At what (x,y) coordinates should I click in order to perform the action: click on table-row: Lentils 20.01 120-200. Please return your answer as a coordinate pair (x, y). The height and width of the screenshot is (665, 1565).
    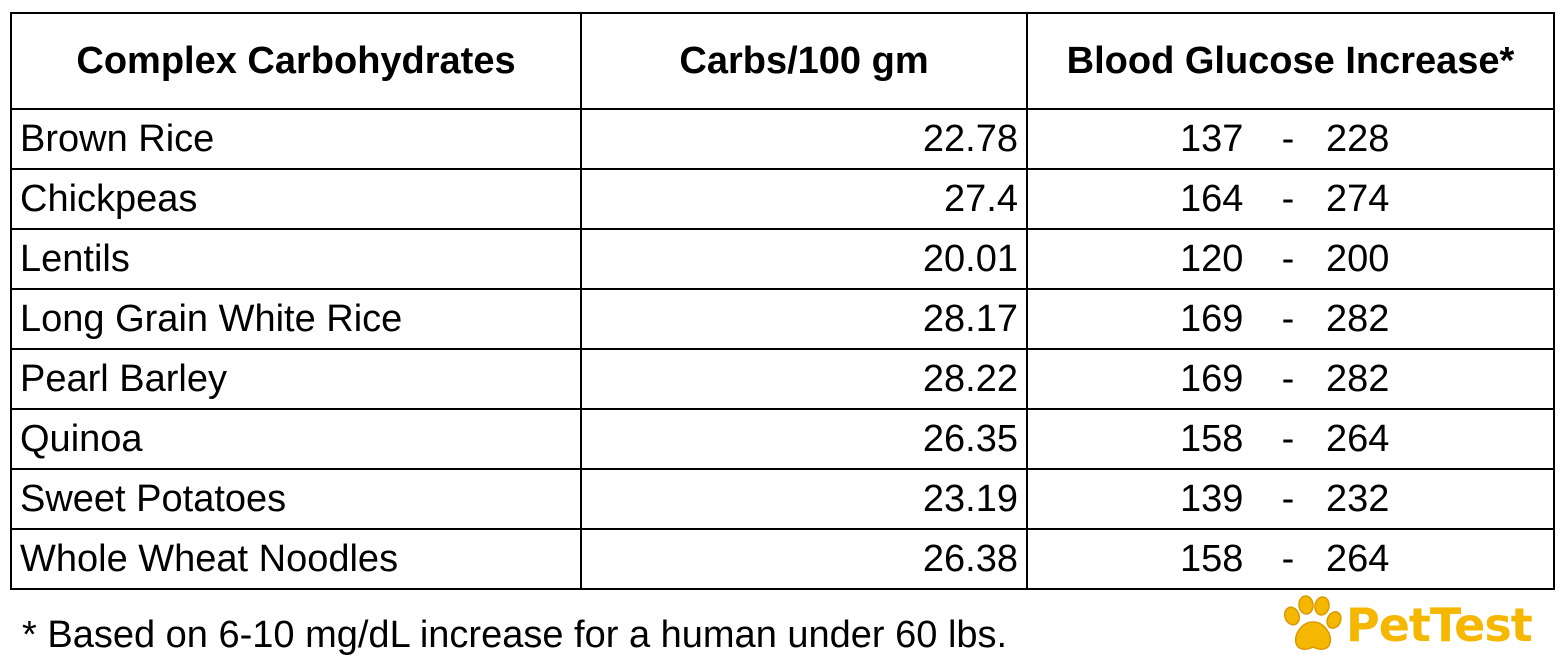
    Looking at the image, I should click on (782, 259).